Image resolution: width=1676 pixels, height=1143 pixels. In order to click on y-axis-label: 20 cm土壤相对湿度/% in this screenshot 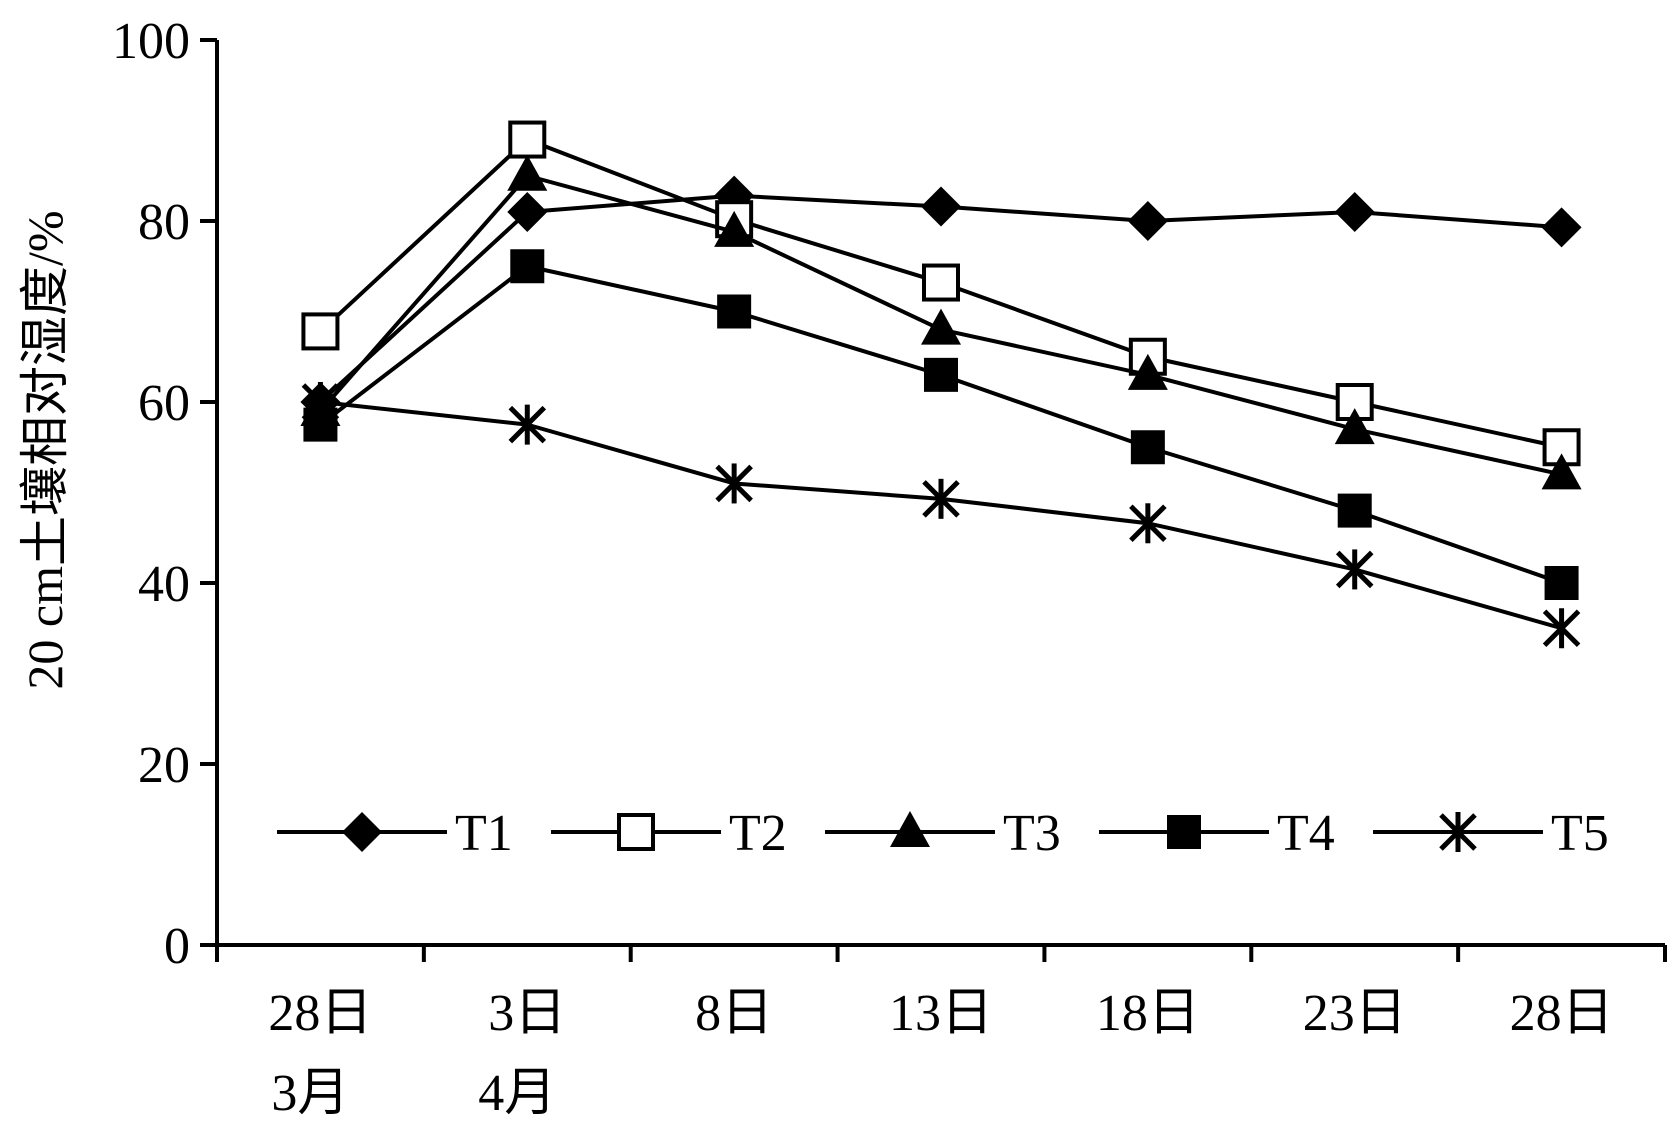, I will do `click(45, 449)`.